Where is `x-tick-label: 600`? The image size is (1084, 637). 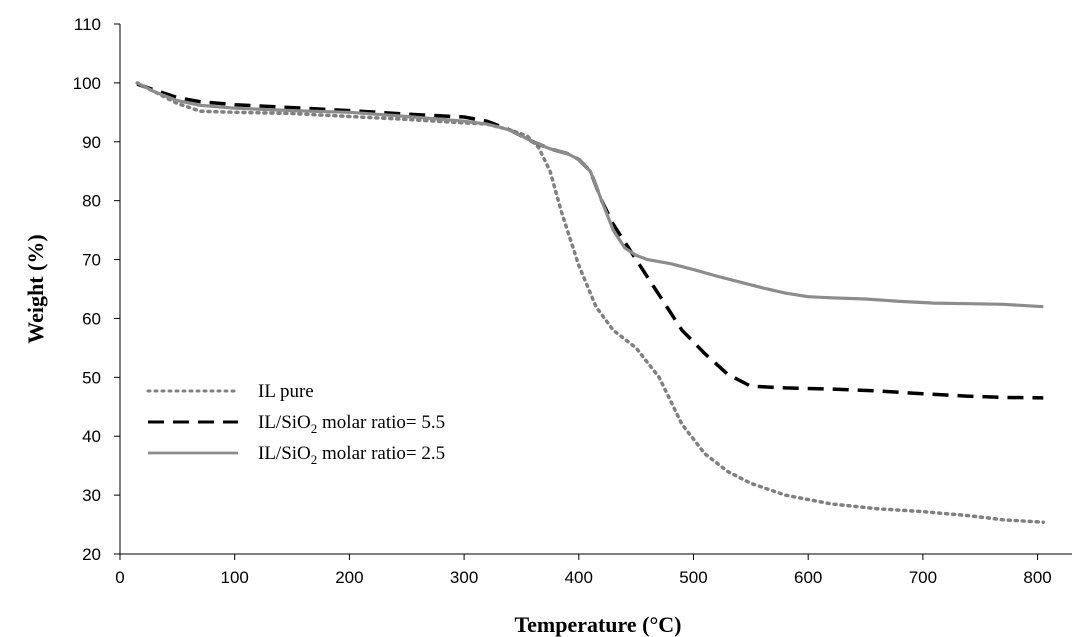 x-tick-label: 600 is located at coordinates (808, 577).